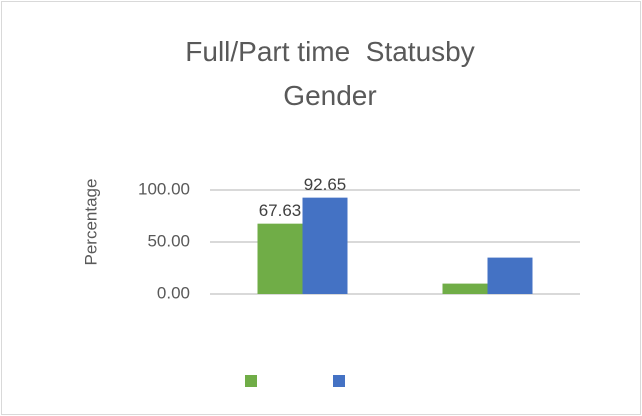  I want to click on data-label: 67.63, so click(280, 210).